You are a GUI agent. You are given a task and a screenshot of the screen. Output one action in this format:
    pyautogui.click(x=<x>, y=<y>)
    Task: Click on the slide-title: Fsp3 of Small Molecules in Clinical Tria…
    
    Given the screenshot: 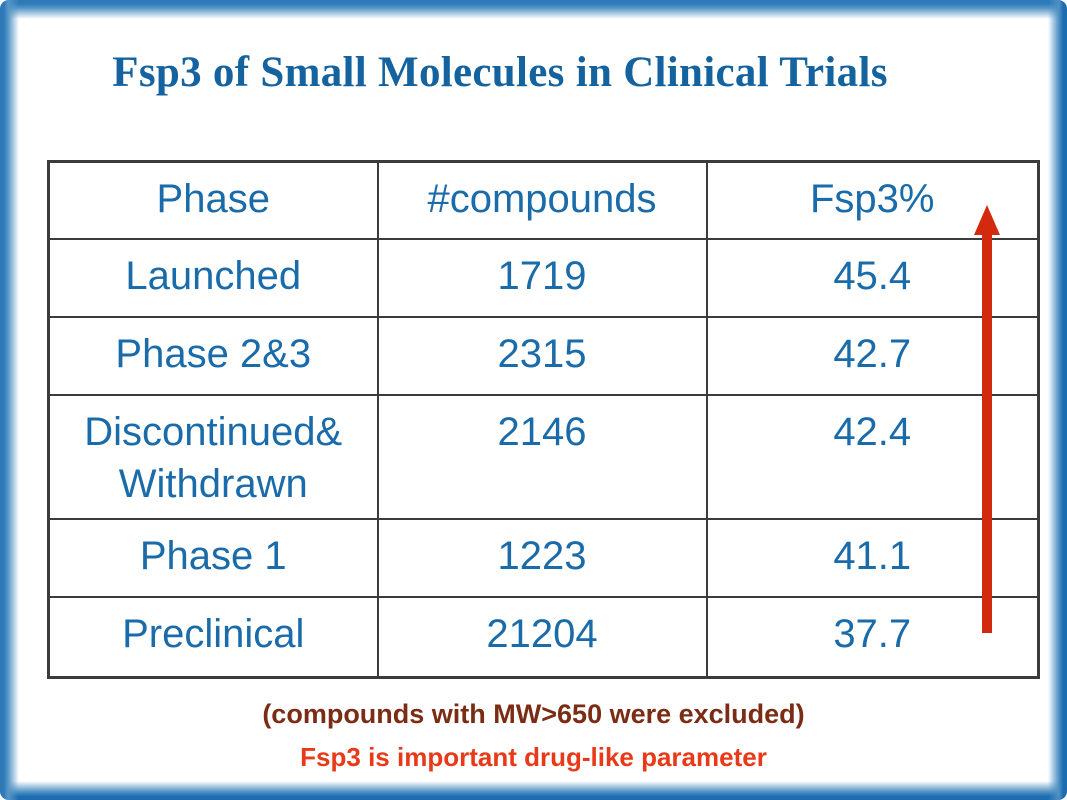 What is the action you would take?
    pyautogui.click(x=500, y=72)
    